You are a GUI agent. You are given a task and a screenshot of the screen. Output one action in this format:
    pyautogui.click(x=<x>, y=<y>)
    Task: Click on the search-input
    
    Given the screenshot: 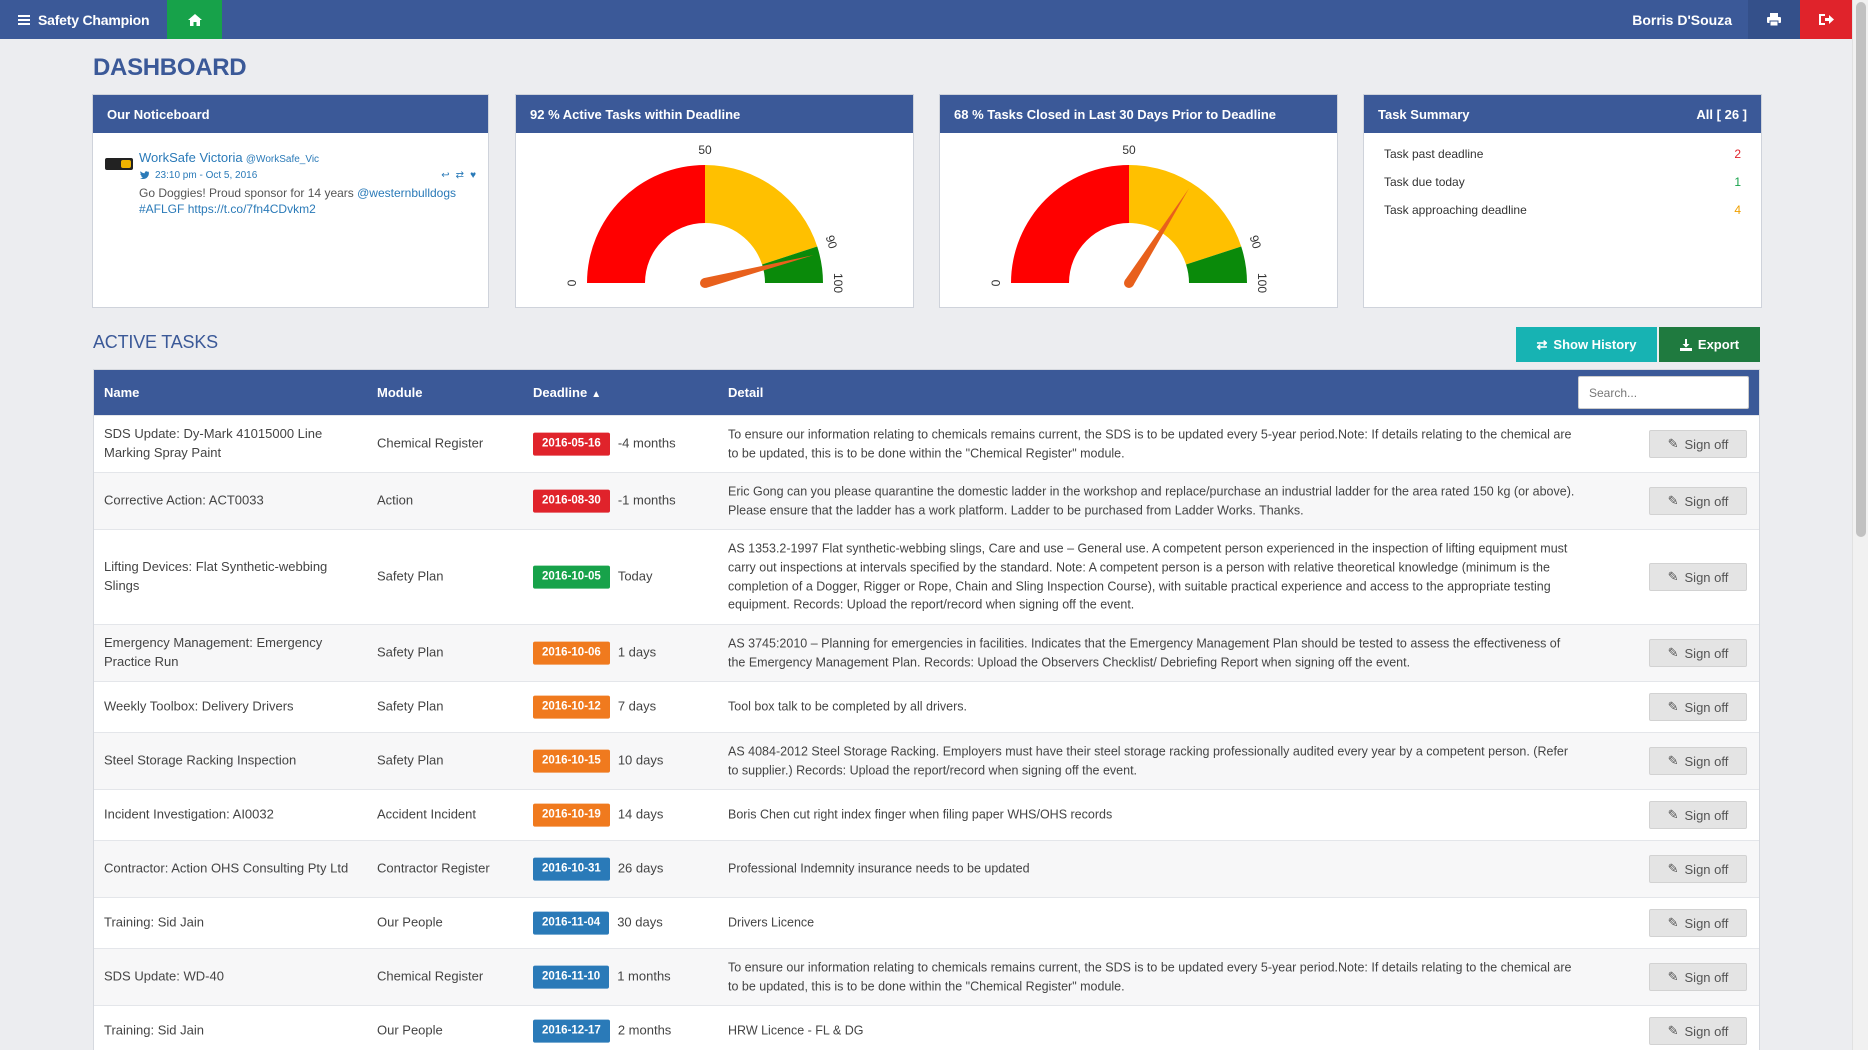 What is the action you would take?
    pyautogui.click(x=1663, y=392)
    